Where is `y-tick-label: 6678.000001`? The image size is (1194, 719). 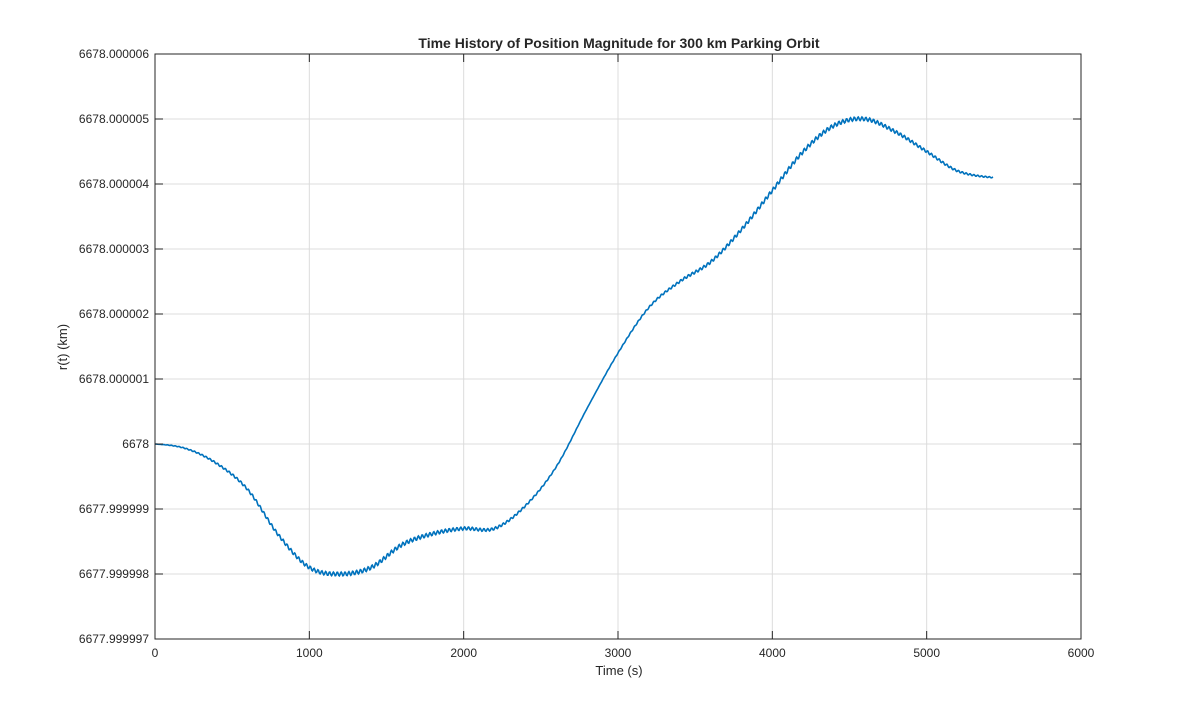 y-tick-label: 6678.000001 is located at coordinates (114, 379).